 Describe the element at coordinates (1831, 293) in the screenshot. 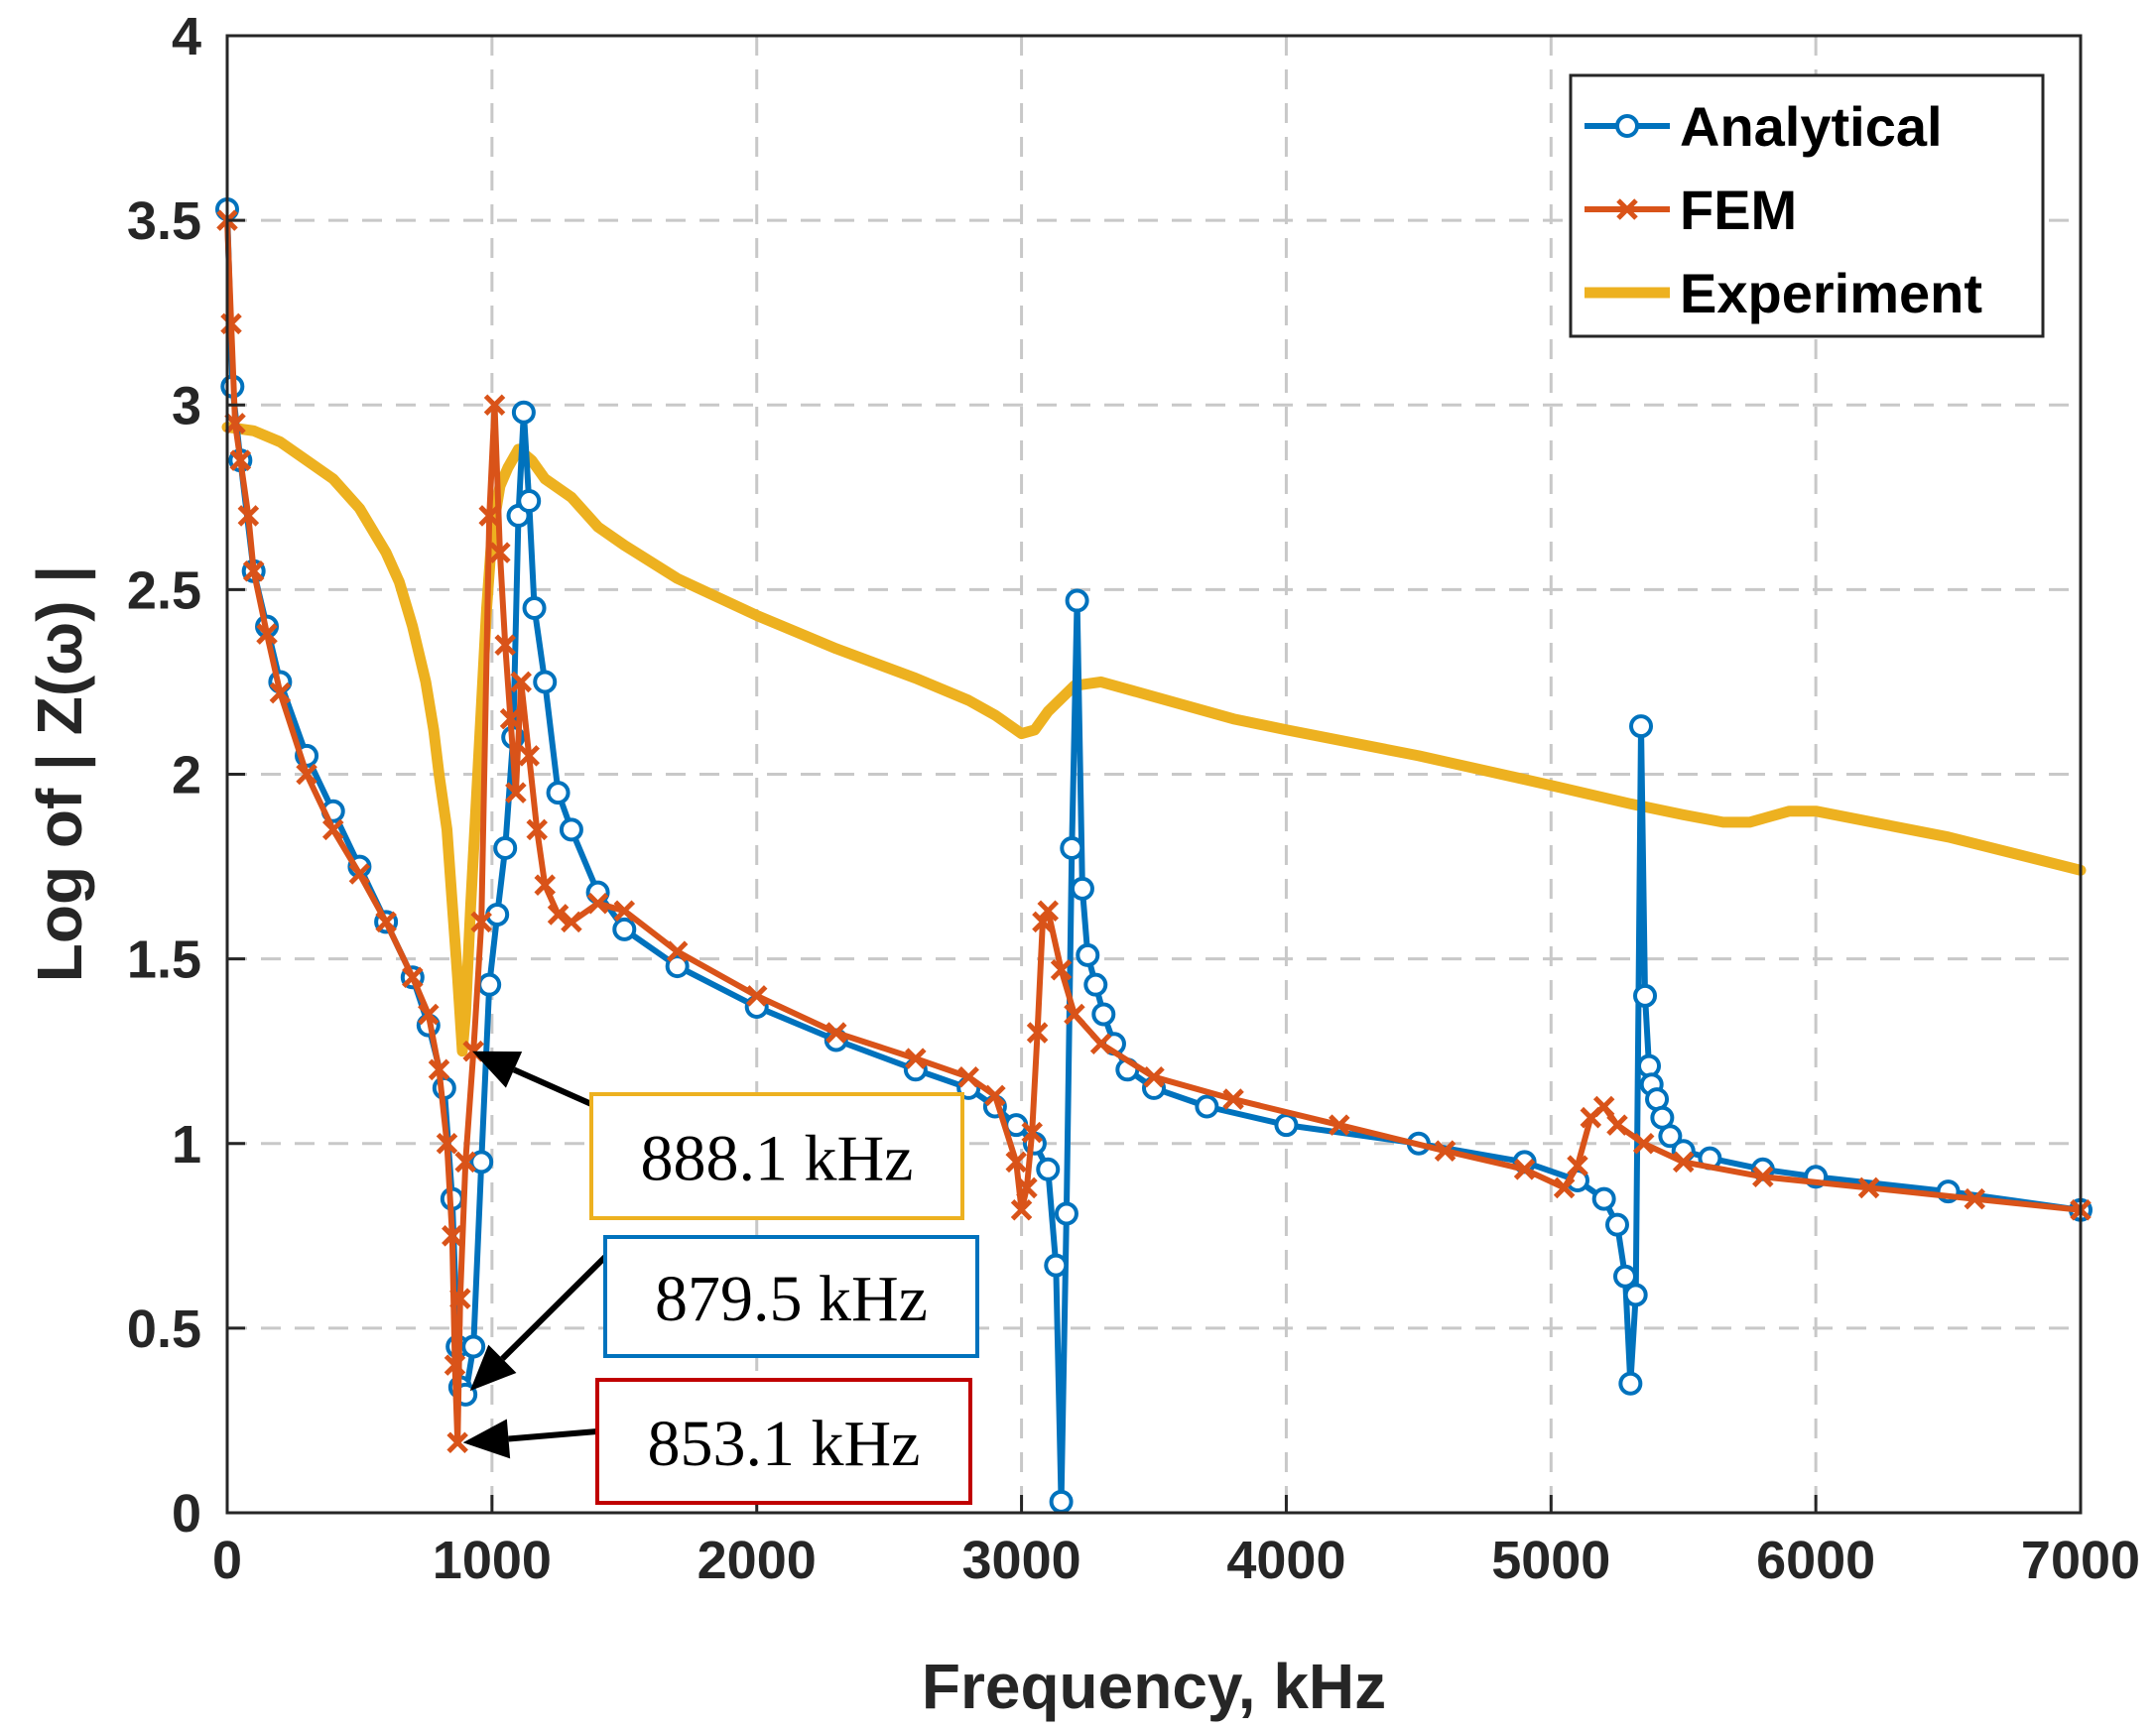

I see `legend-label-experiment: Experiment` at that location.